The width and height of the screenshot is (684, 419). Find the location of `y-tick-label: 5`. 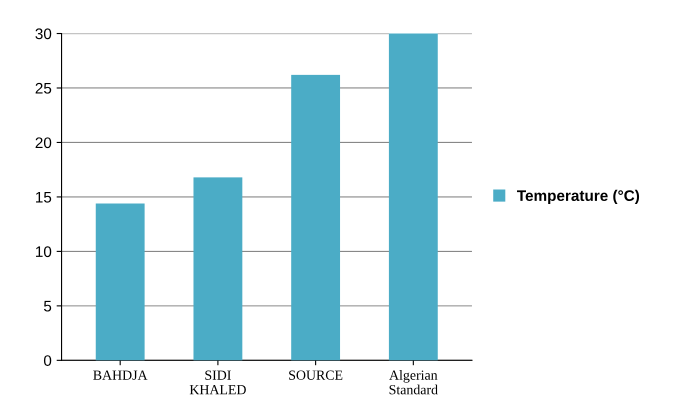

y-tick-label: 5 is located at coordinates (48, 306).